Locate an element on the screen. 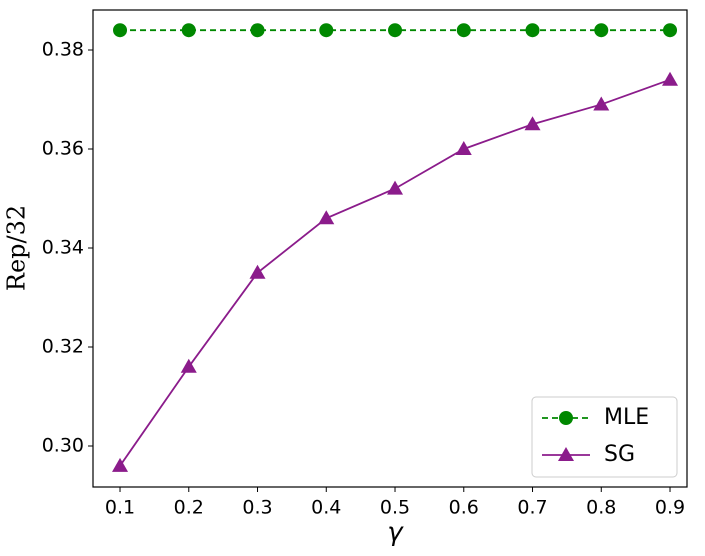 The width and height of the screenshot is (705, 556). x-tick-label: 0.9 is located at coordinates (670, 508).